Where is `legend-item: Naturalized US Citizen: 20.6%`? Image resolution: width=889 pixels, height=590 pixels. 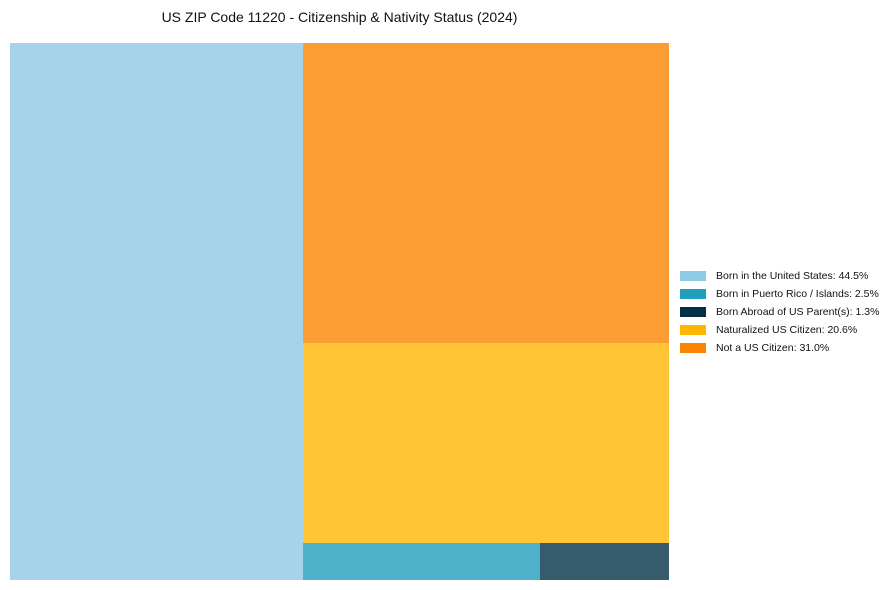
legend-item: Naturalized US Citizen: 20.6% is located at coordinates (779, 330).